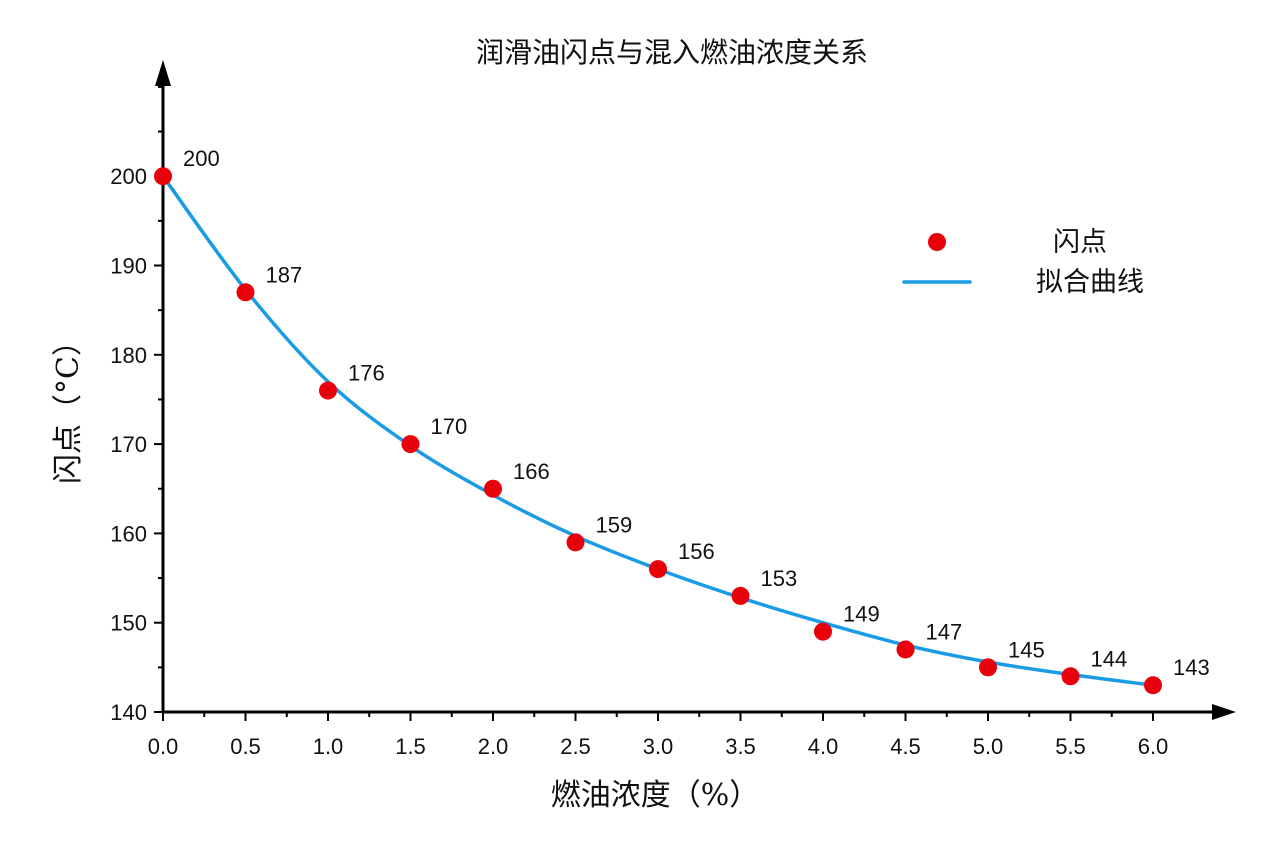 The height and width of the screenshot is (857, 1280). I want to click on y-tick-label: 170, so click(128, 444).